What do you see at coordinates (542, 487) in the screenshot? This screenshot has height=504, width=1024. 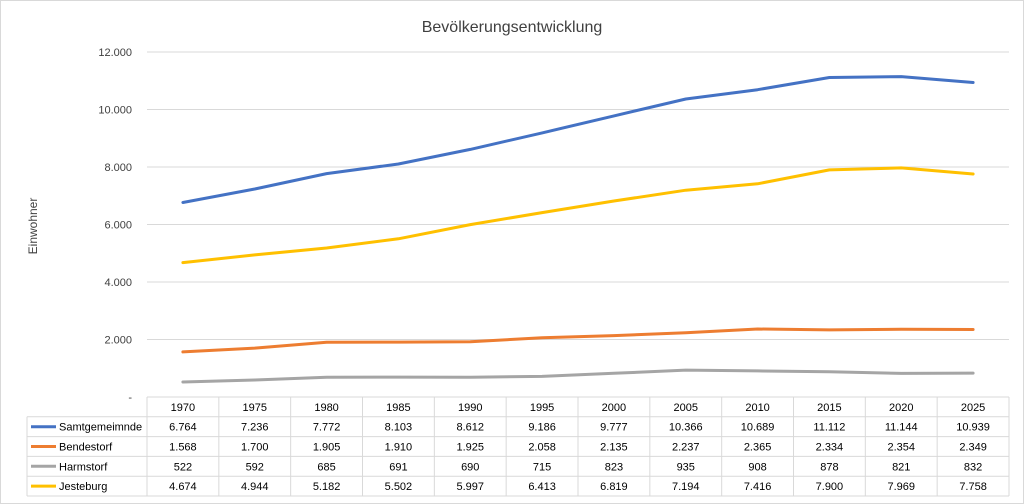 I see `data-value-label: 6.413` at bounding box center [542, 487].